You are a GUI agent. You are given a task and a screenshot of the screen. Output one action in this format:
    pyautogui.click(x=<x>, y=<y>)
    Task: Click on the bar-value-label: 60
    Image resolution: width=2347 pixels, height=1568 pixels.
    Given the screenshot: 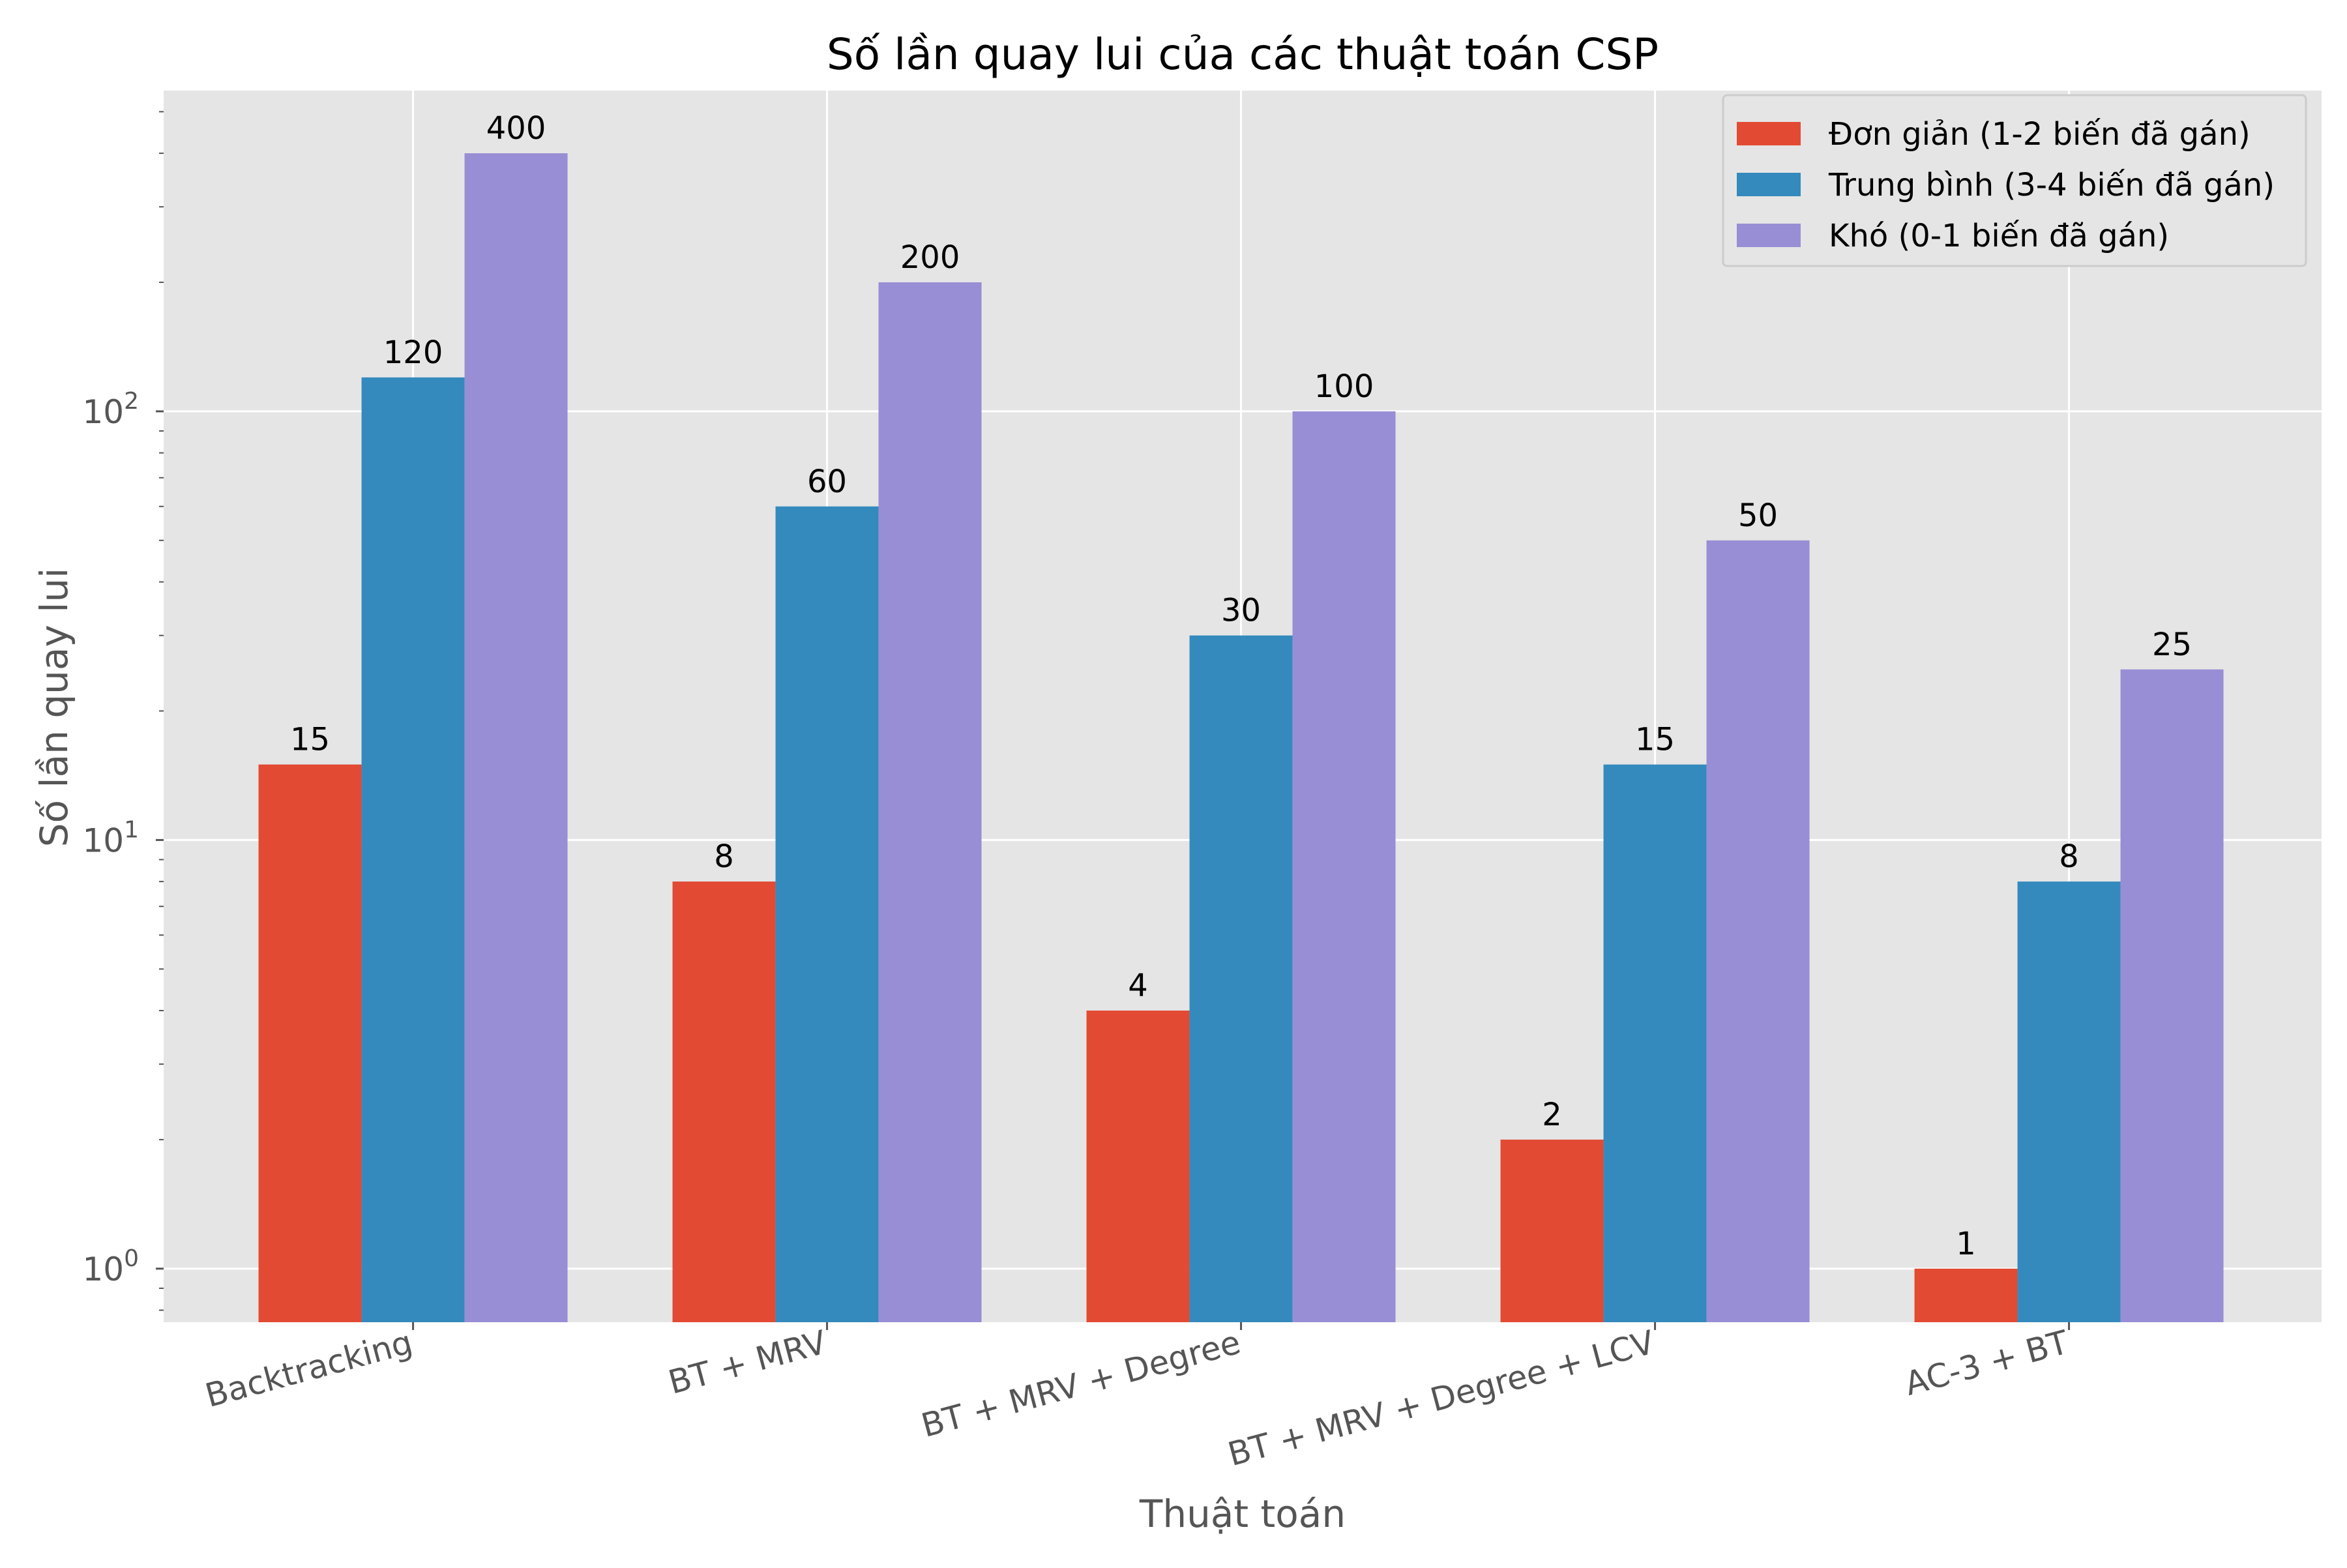 What is the action you would take?
    pyautogui.click(x=827, y=482)
    